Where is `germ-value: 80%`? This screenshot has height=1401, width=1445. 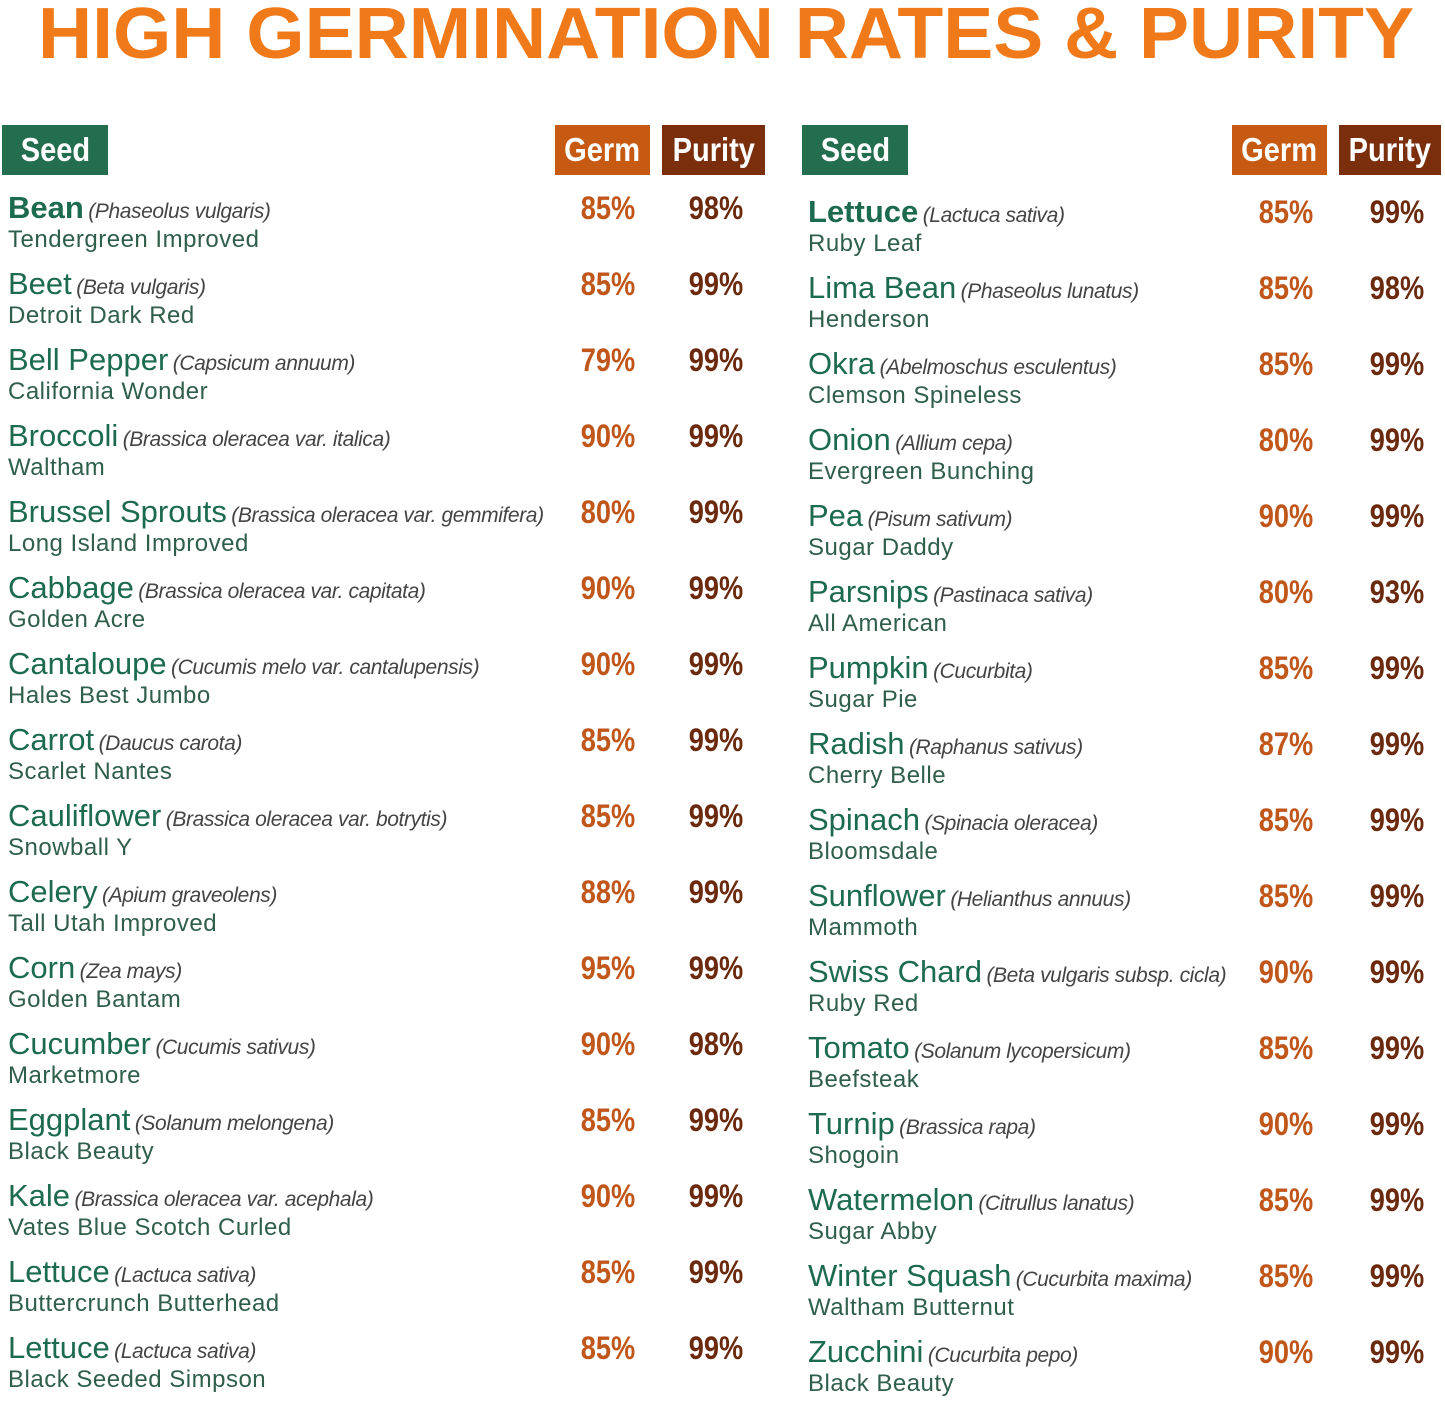 germ-value: 80% is located at coordinates (608, 512).